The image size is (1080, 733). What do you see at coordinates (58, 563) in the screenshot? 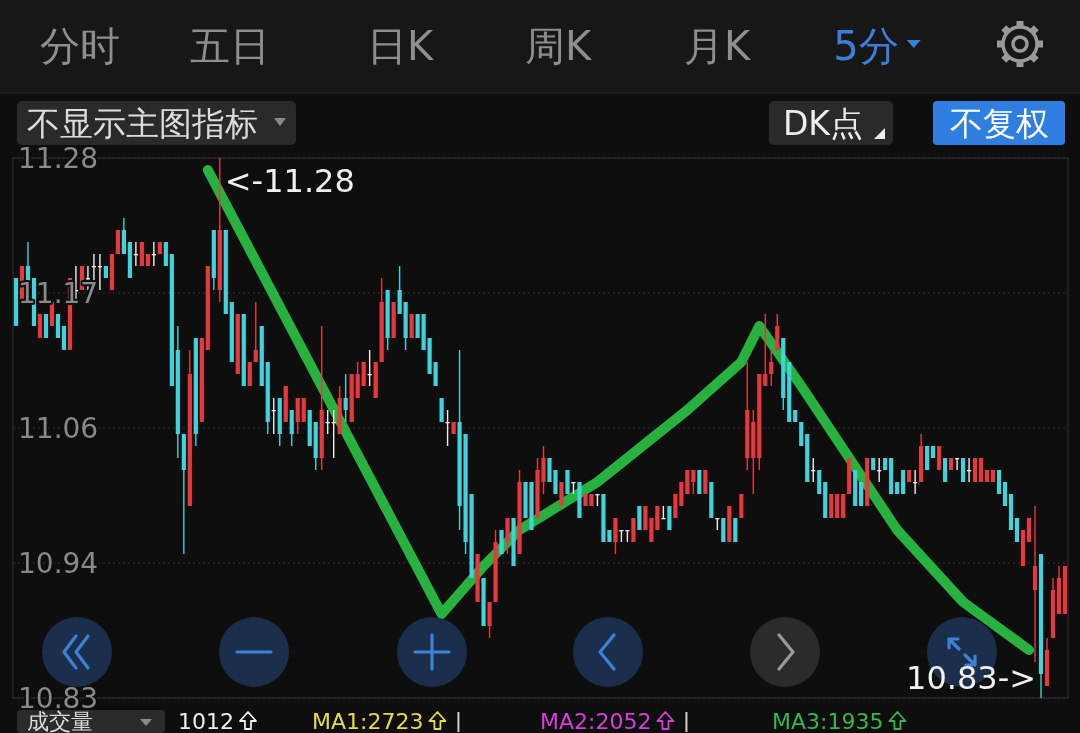
I see `y-tick-label: 10.94` at bounding box center [58, 563].